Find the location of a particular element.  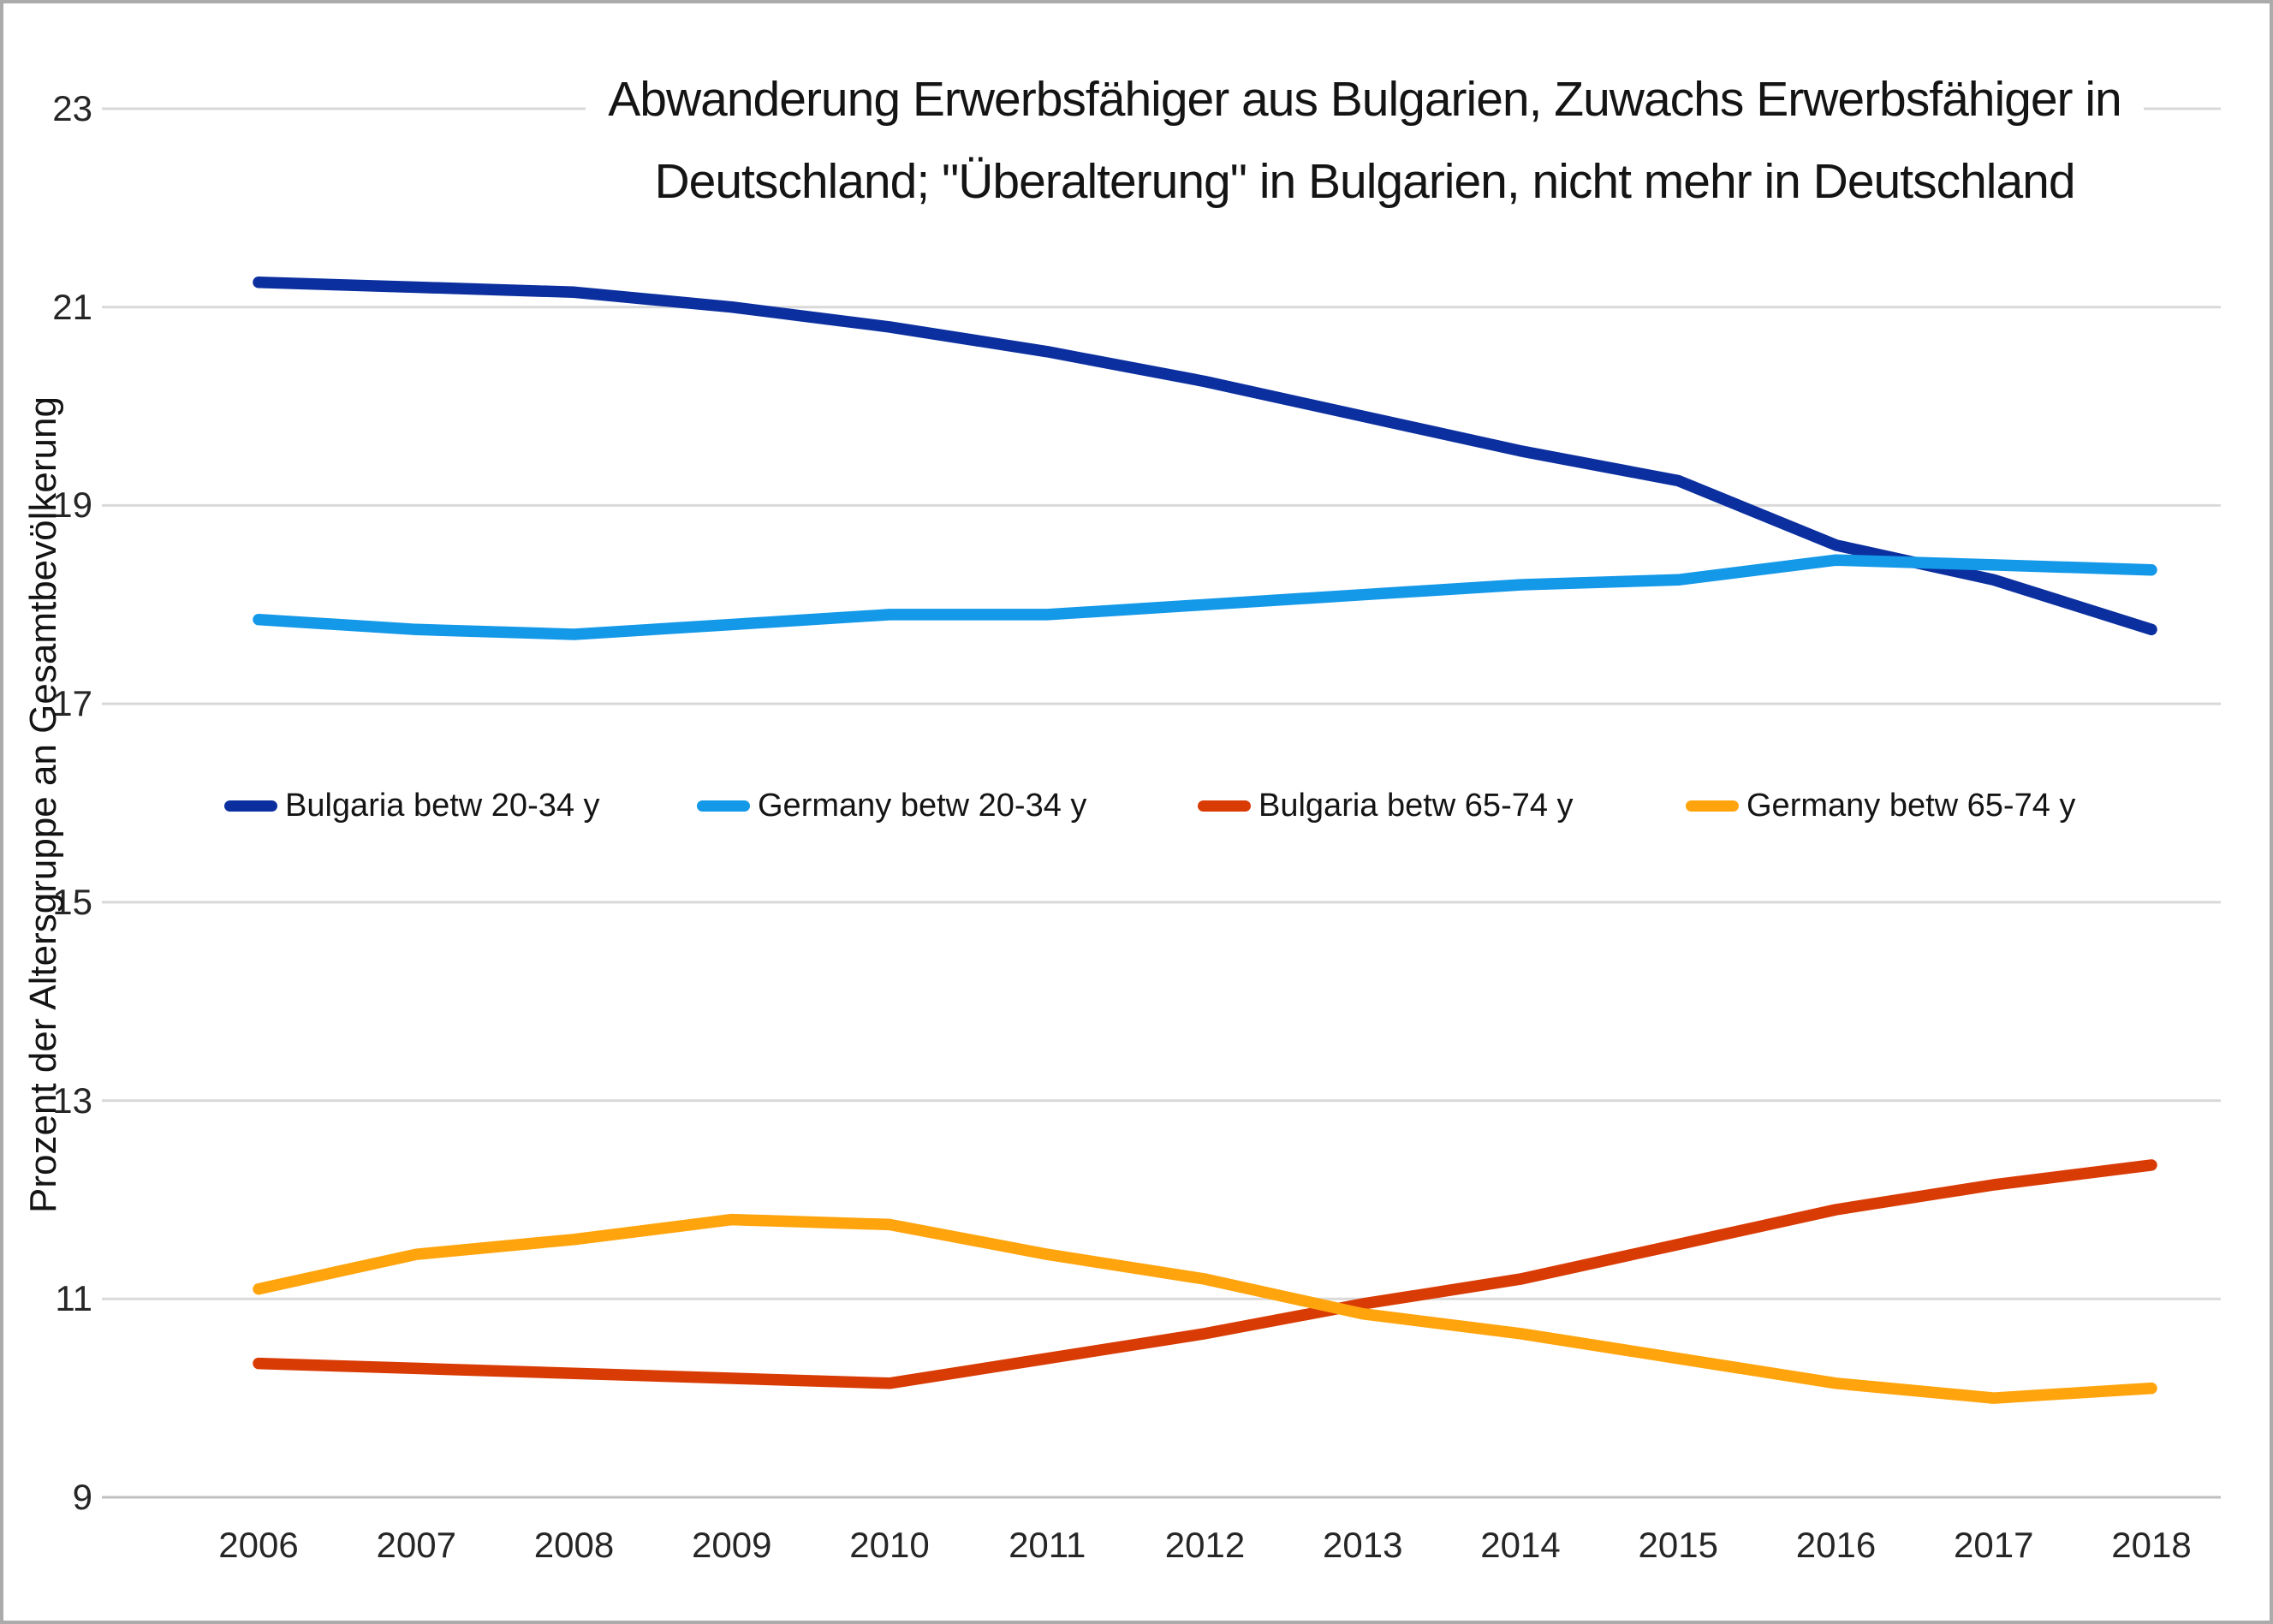

y-tick-label-23: 23 is located at coordinates (72, 108).